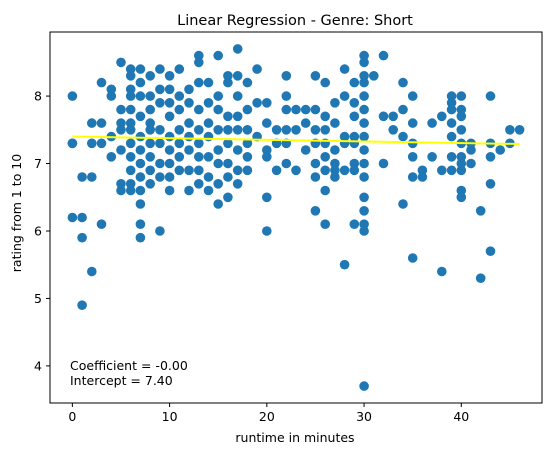 This screenshot has height=455, width=554. What do you see at coordinates (38, 163) in the screenshot?
I see `y-tick-label: 7` at bounding box center [38, 163].